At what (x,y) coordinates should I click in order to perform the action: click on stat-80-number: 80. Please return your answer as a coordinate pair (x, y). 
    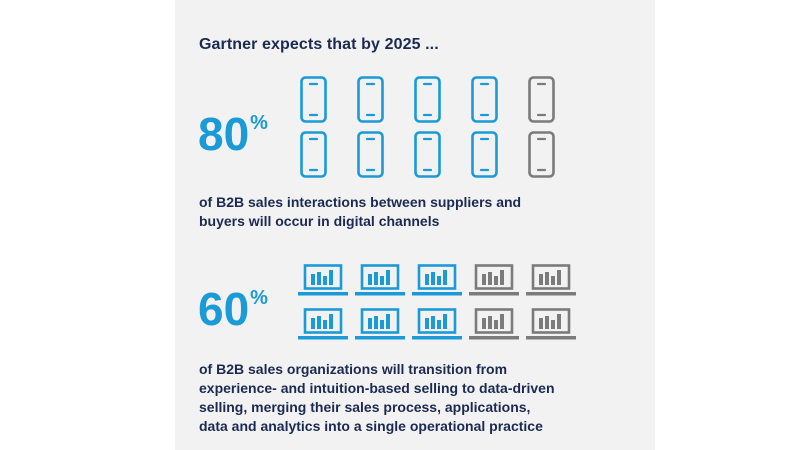
    Looking at the image, I should click on (224, 134).